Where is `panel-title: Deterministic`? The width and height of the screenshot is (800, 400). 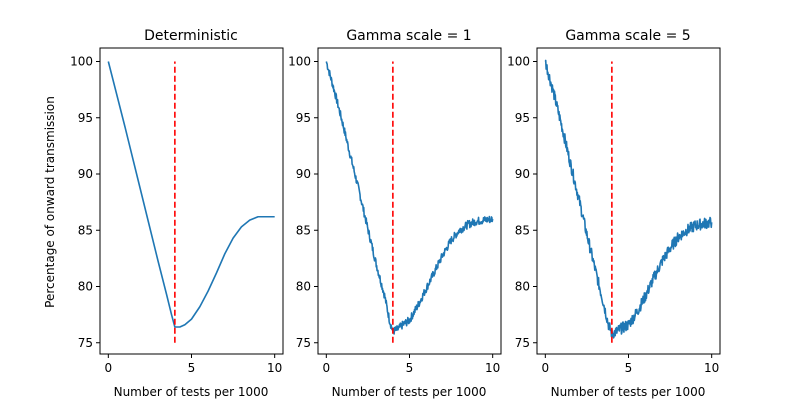
panel-title: Deterministic is located at coordinates (191, 36).